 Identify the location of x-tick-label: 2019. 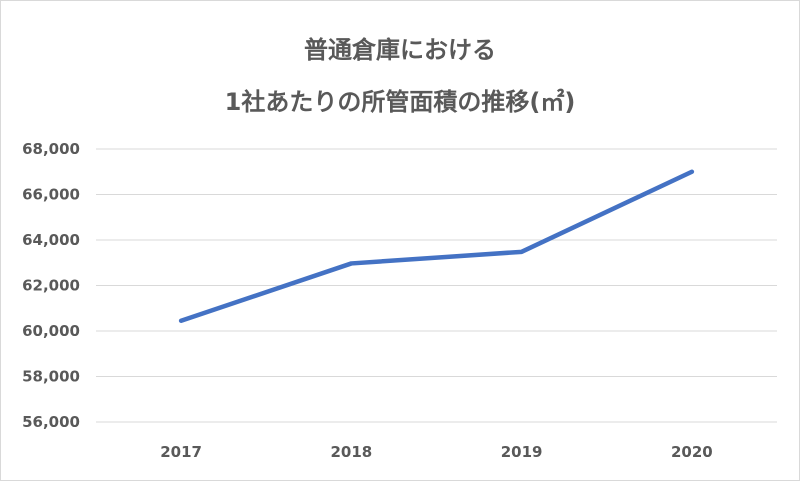
(522, 452).